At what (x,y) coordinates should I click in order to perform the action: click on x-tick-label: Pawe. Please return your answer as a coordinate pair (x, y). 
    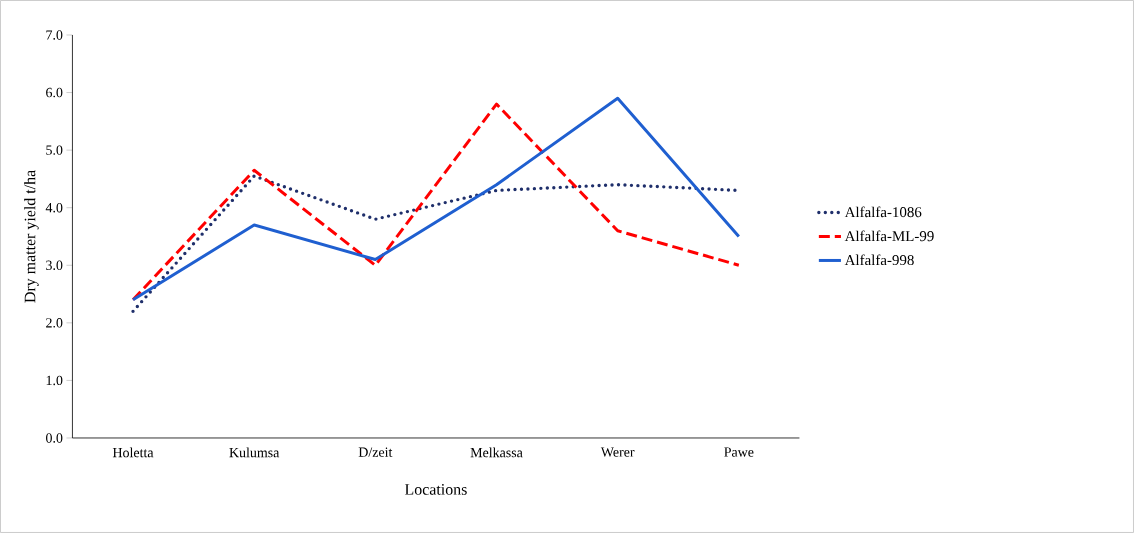
    Looking at the image, I should click on (739, 452).